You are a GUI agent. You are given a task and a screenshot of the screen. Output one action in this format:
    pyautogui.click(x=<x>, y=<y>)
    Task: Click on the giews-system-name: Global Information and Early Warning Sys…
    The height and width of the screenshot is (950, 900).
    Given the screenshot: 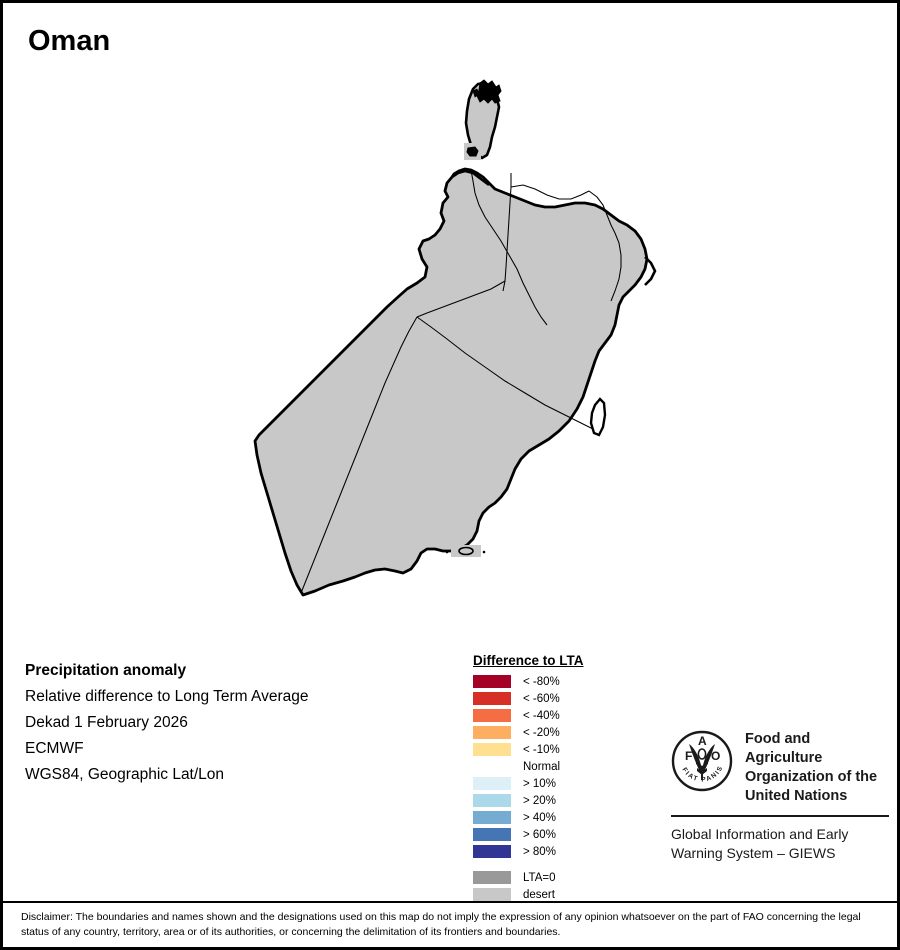 What is the action you would take?
    pyautogui.click(x=781, y=844)
    